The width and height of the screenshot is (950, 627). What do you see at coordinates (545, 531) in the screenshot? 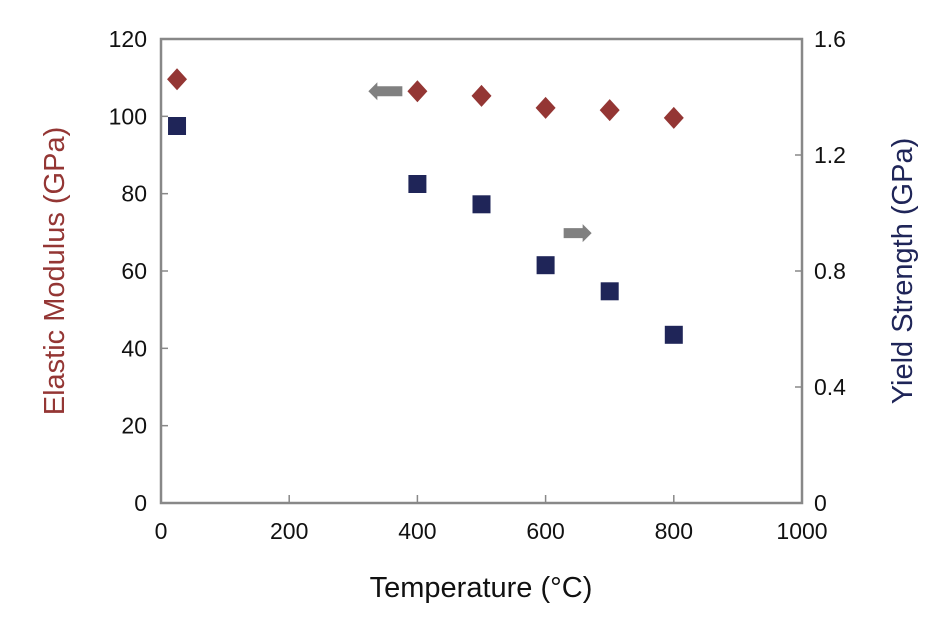
I see `x-tick-label: 600` at bounding box center [545, 531].